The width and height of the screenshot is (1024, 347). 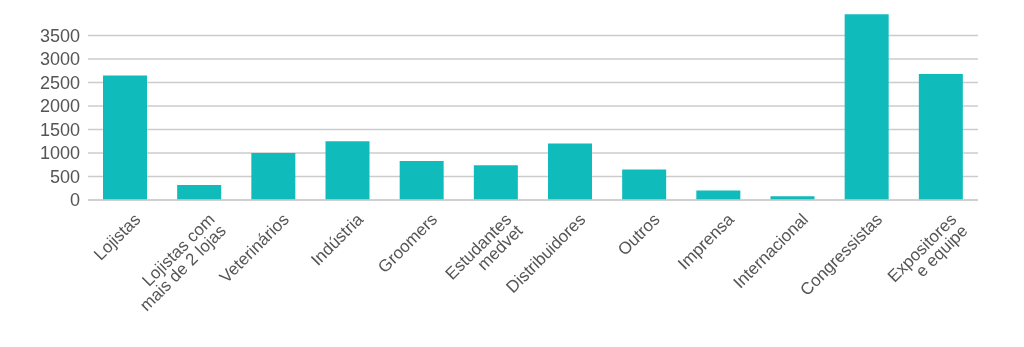 What do you see at coordinates (59, 82) in the screenshot?
I see `y-tick-label: 2500` at bounding box center [59, 82].